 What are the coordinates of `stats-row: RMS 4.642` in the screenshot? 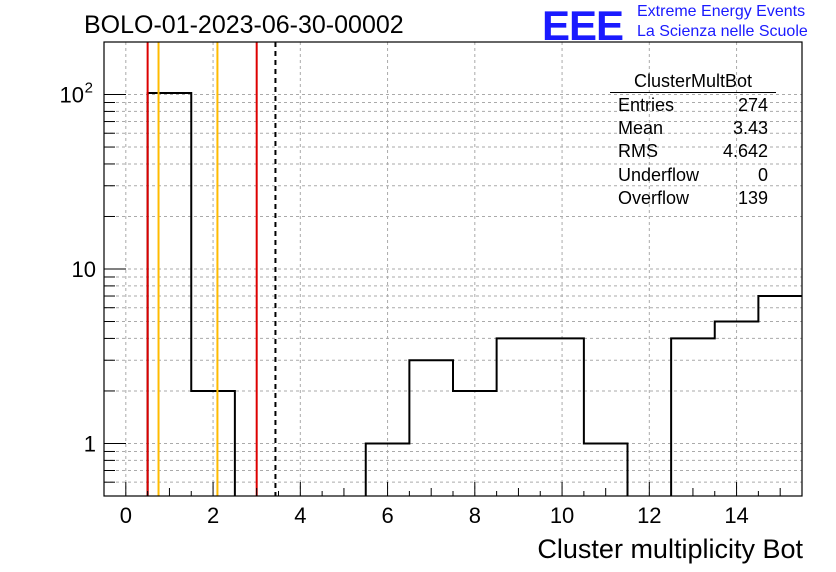 It's located at (693, 151).